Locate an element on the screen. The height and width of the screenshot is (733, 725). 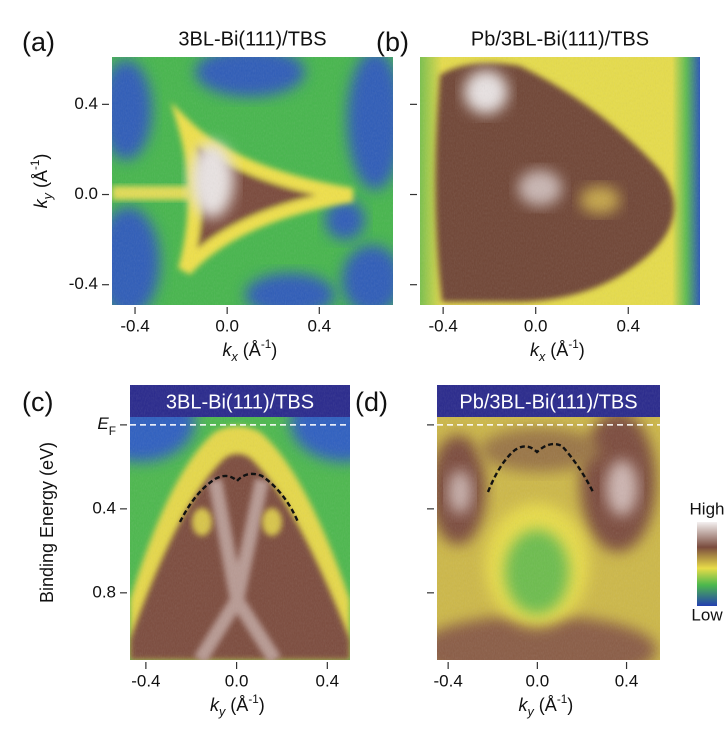
y-axis-label: ky (Å-1) is located at coordinates (42, 181).